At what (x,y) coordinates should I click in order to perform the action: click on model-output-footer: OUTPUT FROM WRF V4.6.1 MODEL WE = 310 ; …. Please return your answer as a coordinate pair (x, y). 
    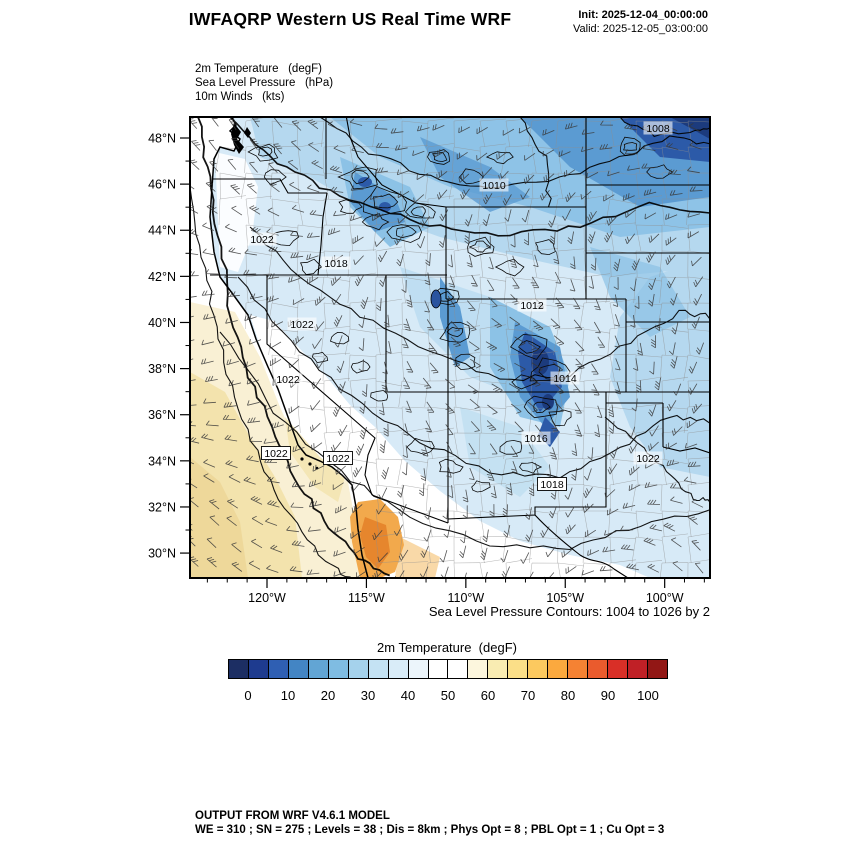
    Looking at the image, I should click on (429, 823).